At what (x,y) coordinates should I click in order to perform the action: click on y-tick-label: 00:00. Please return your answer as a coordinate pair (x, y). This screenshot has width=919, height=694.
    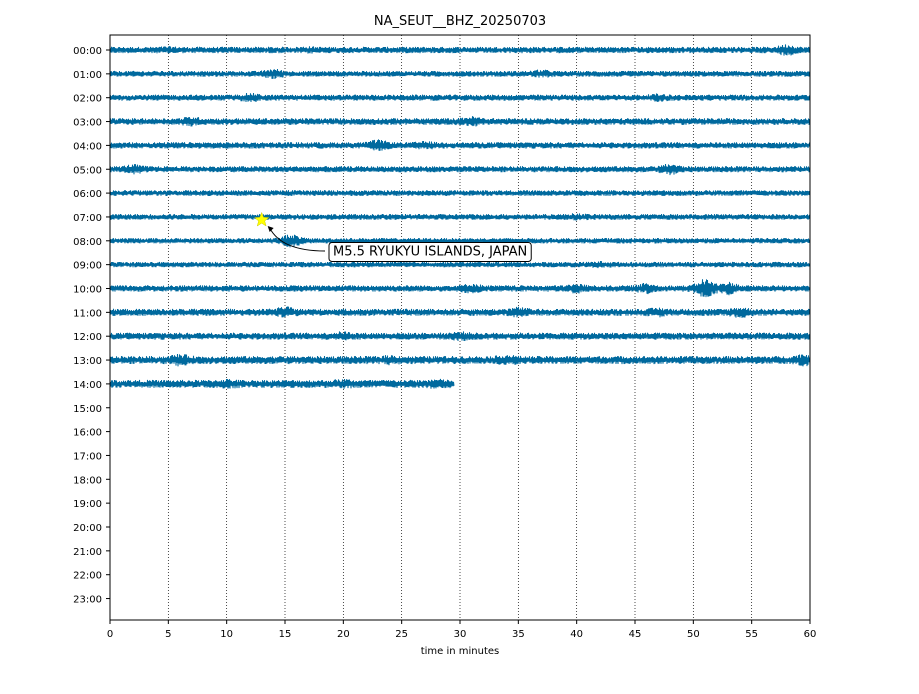
    Looking at the image, I should click on (87, 51).